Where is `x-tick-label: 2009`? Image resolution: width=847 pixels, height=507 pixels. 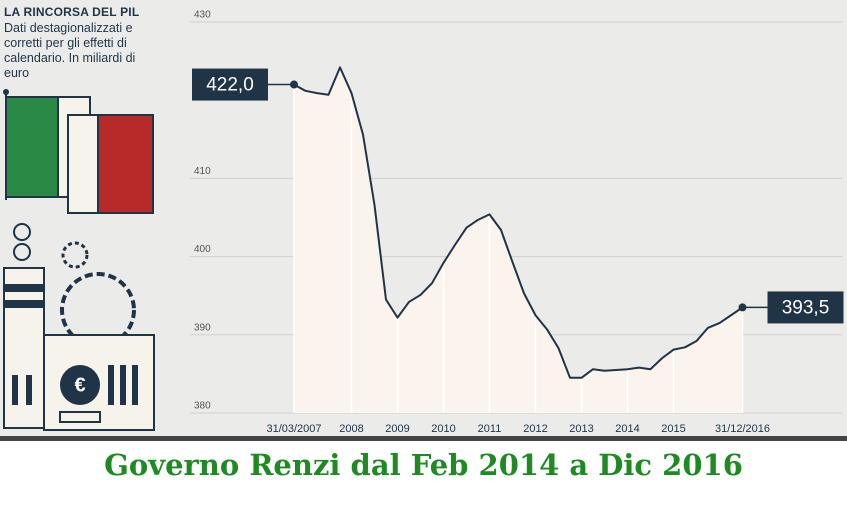
x-tick-label: 2009 is located at coordinates (397, 429).